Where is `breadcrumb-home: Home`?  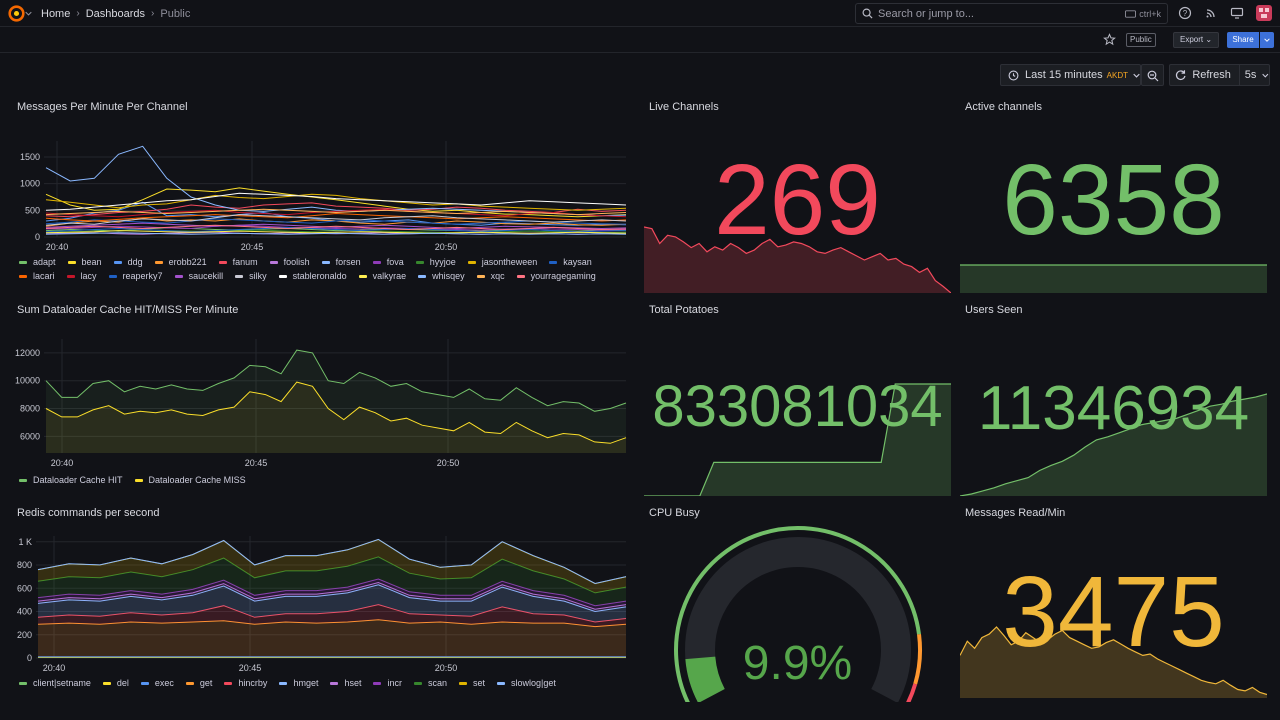
breadcrumb-home: Home is located at coordinates (56, 13).